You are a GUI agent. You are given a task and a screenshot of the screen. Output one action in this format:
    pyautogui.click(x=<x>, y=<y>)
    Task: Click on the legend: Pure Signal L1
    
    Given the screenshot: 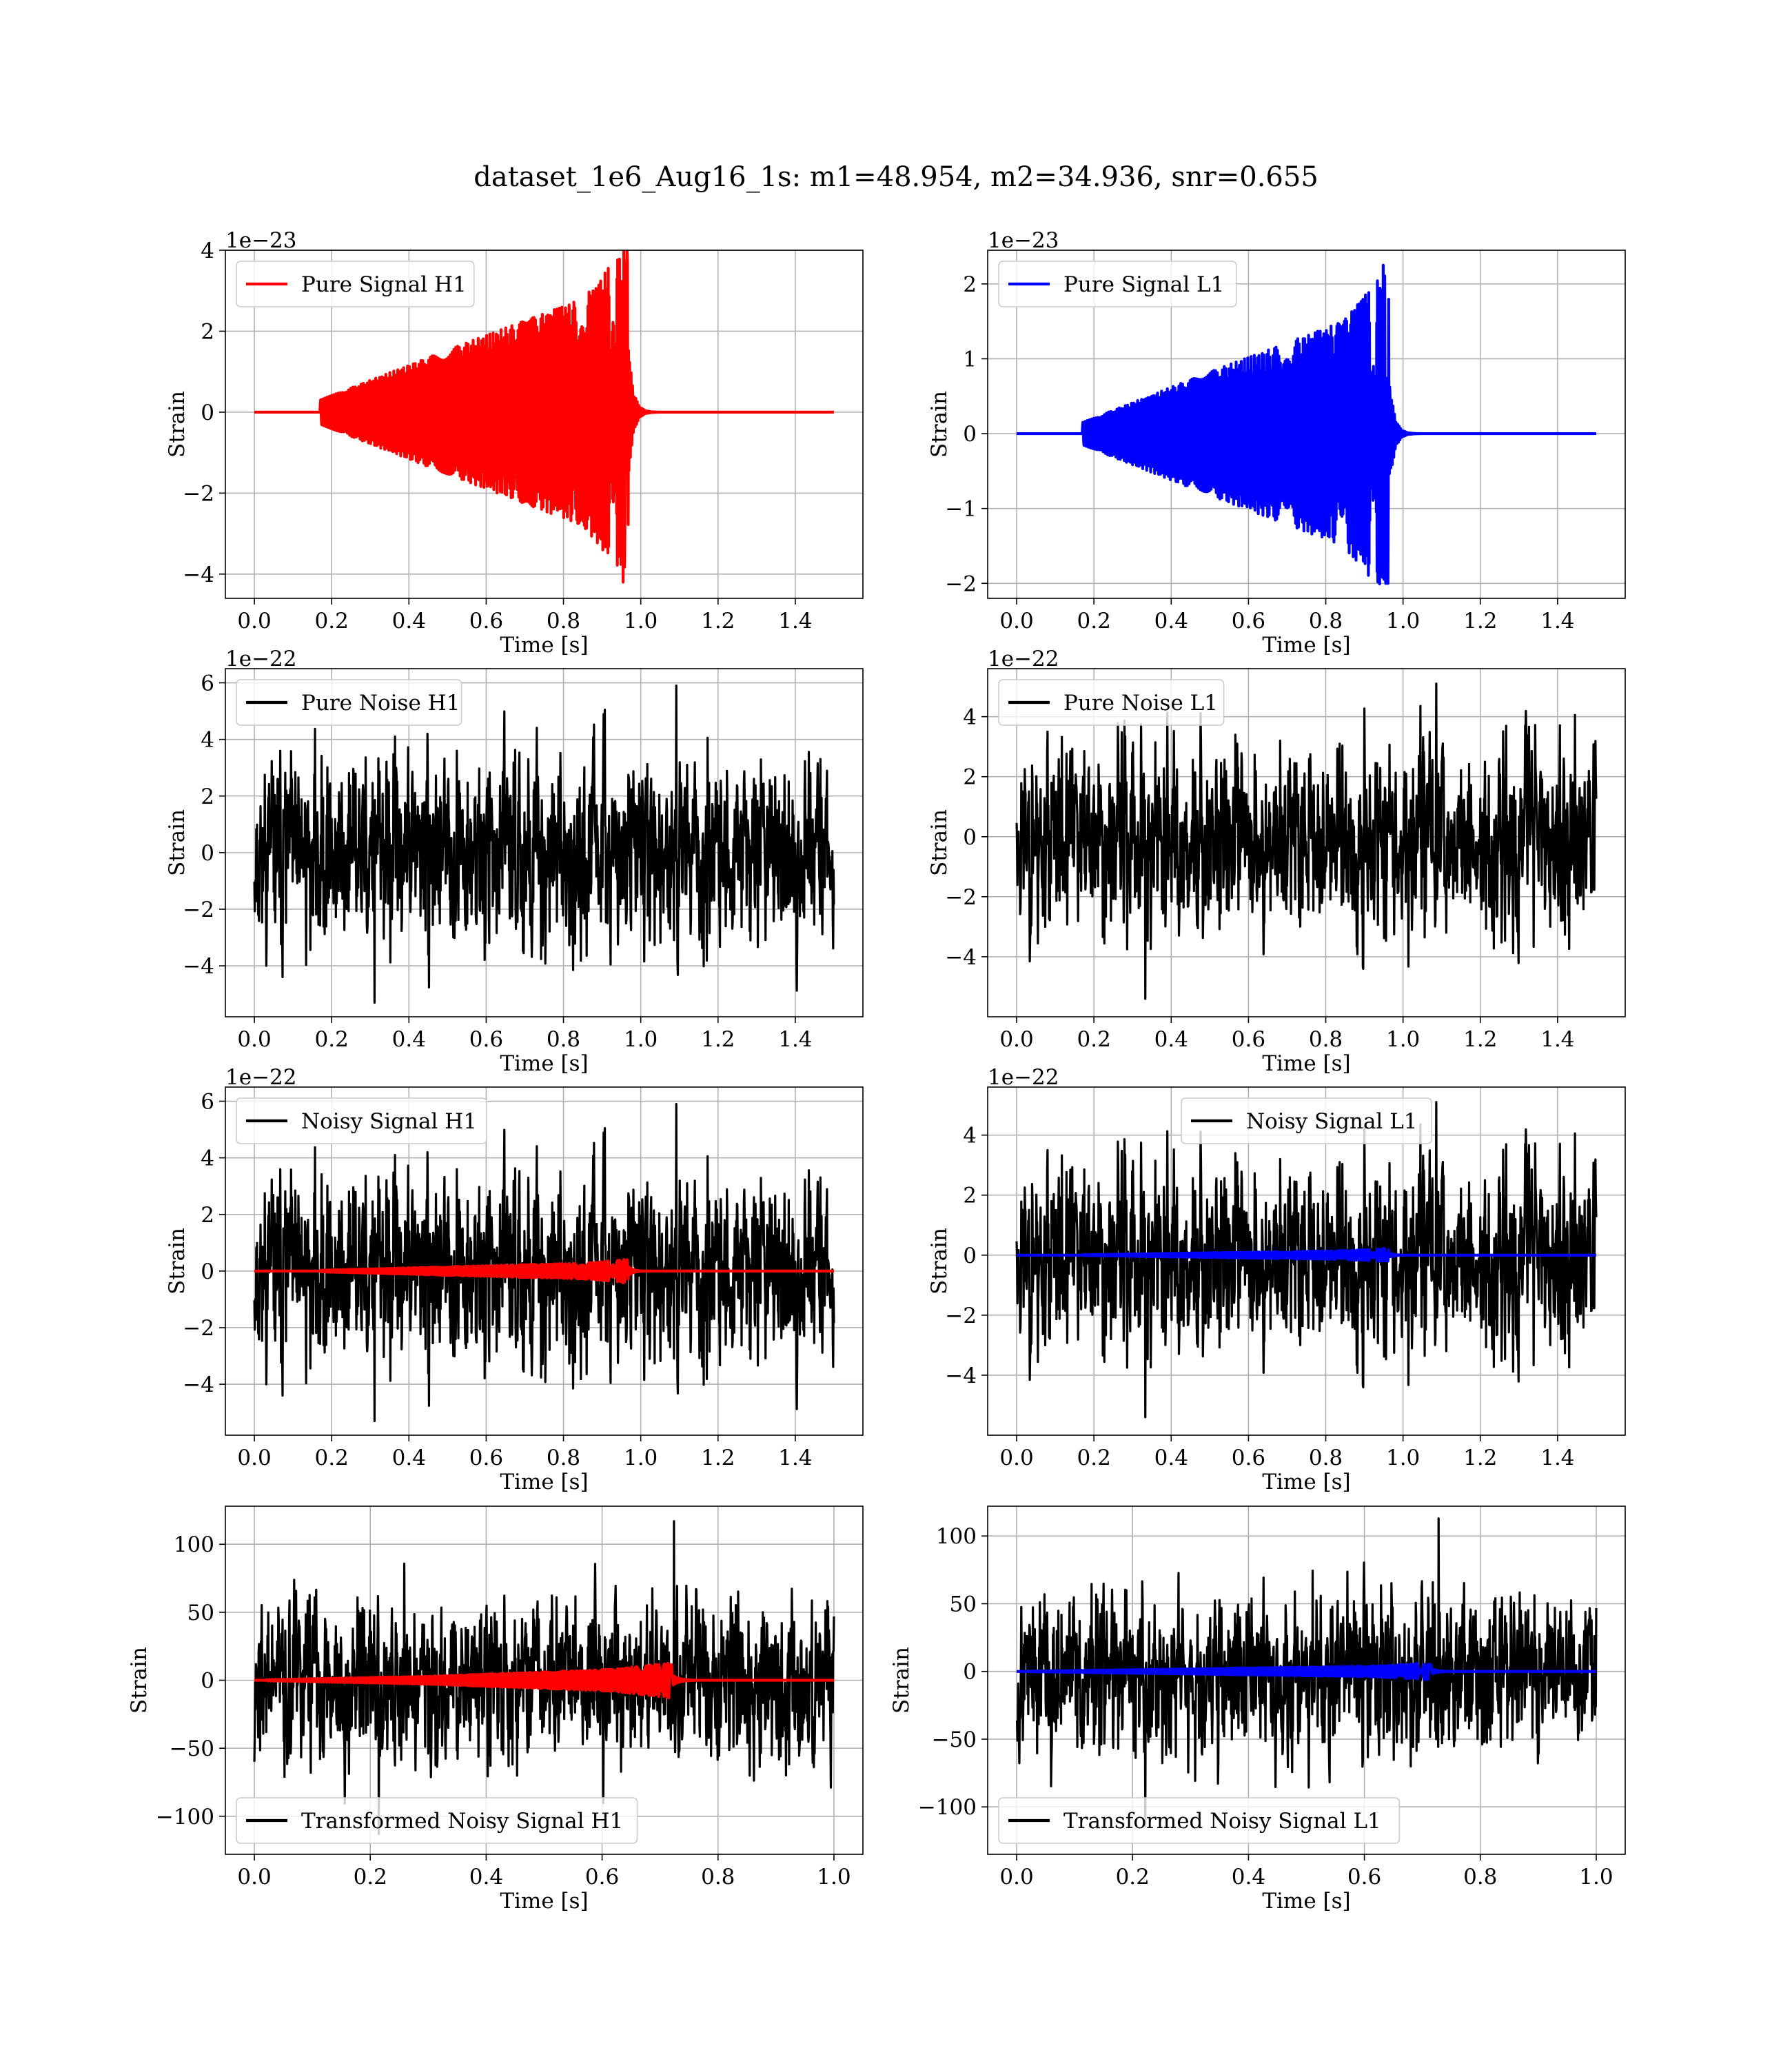 What is the action you would take?
    pyautogui.click(x=1117, y=284)
    